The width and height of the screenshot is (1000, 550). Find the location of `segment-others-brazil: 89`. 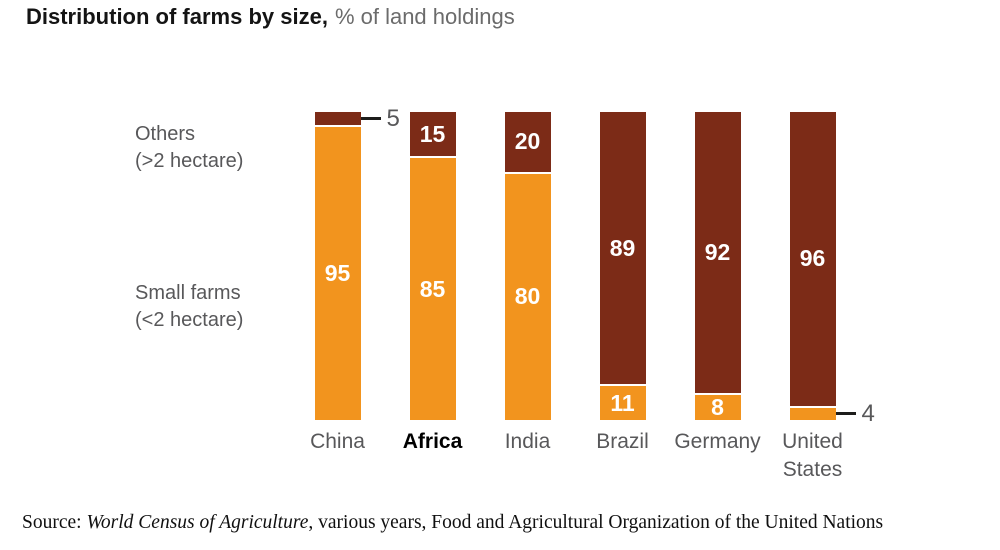

segment-others-brazil: 89 is located at coordinates (622, 249).